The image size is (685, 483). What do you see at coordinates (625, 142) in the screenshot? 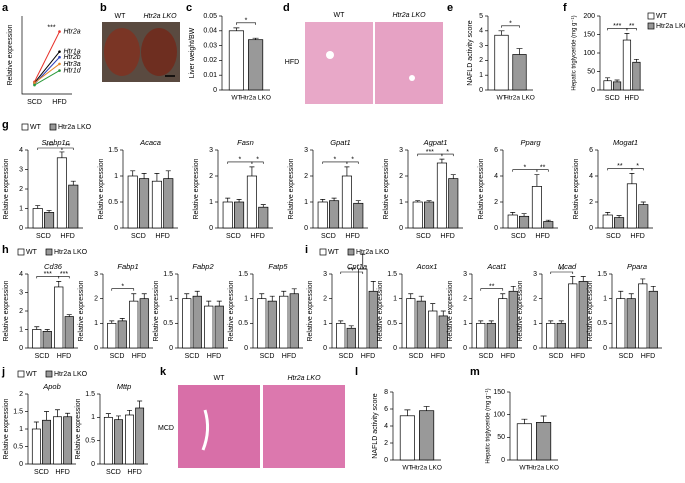
I see `chart-title: Mogat1` at bounding box center [625, 142].